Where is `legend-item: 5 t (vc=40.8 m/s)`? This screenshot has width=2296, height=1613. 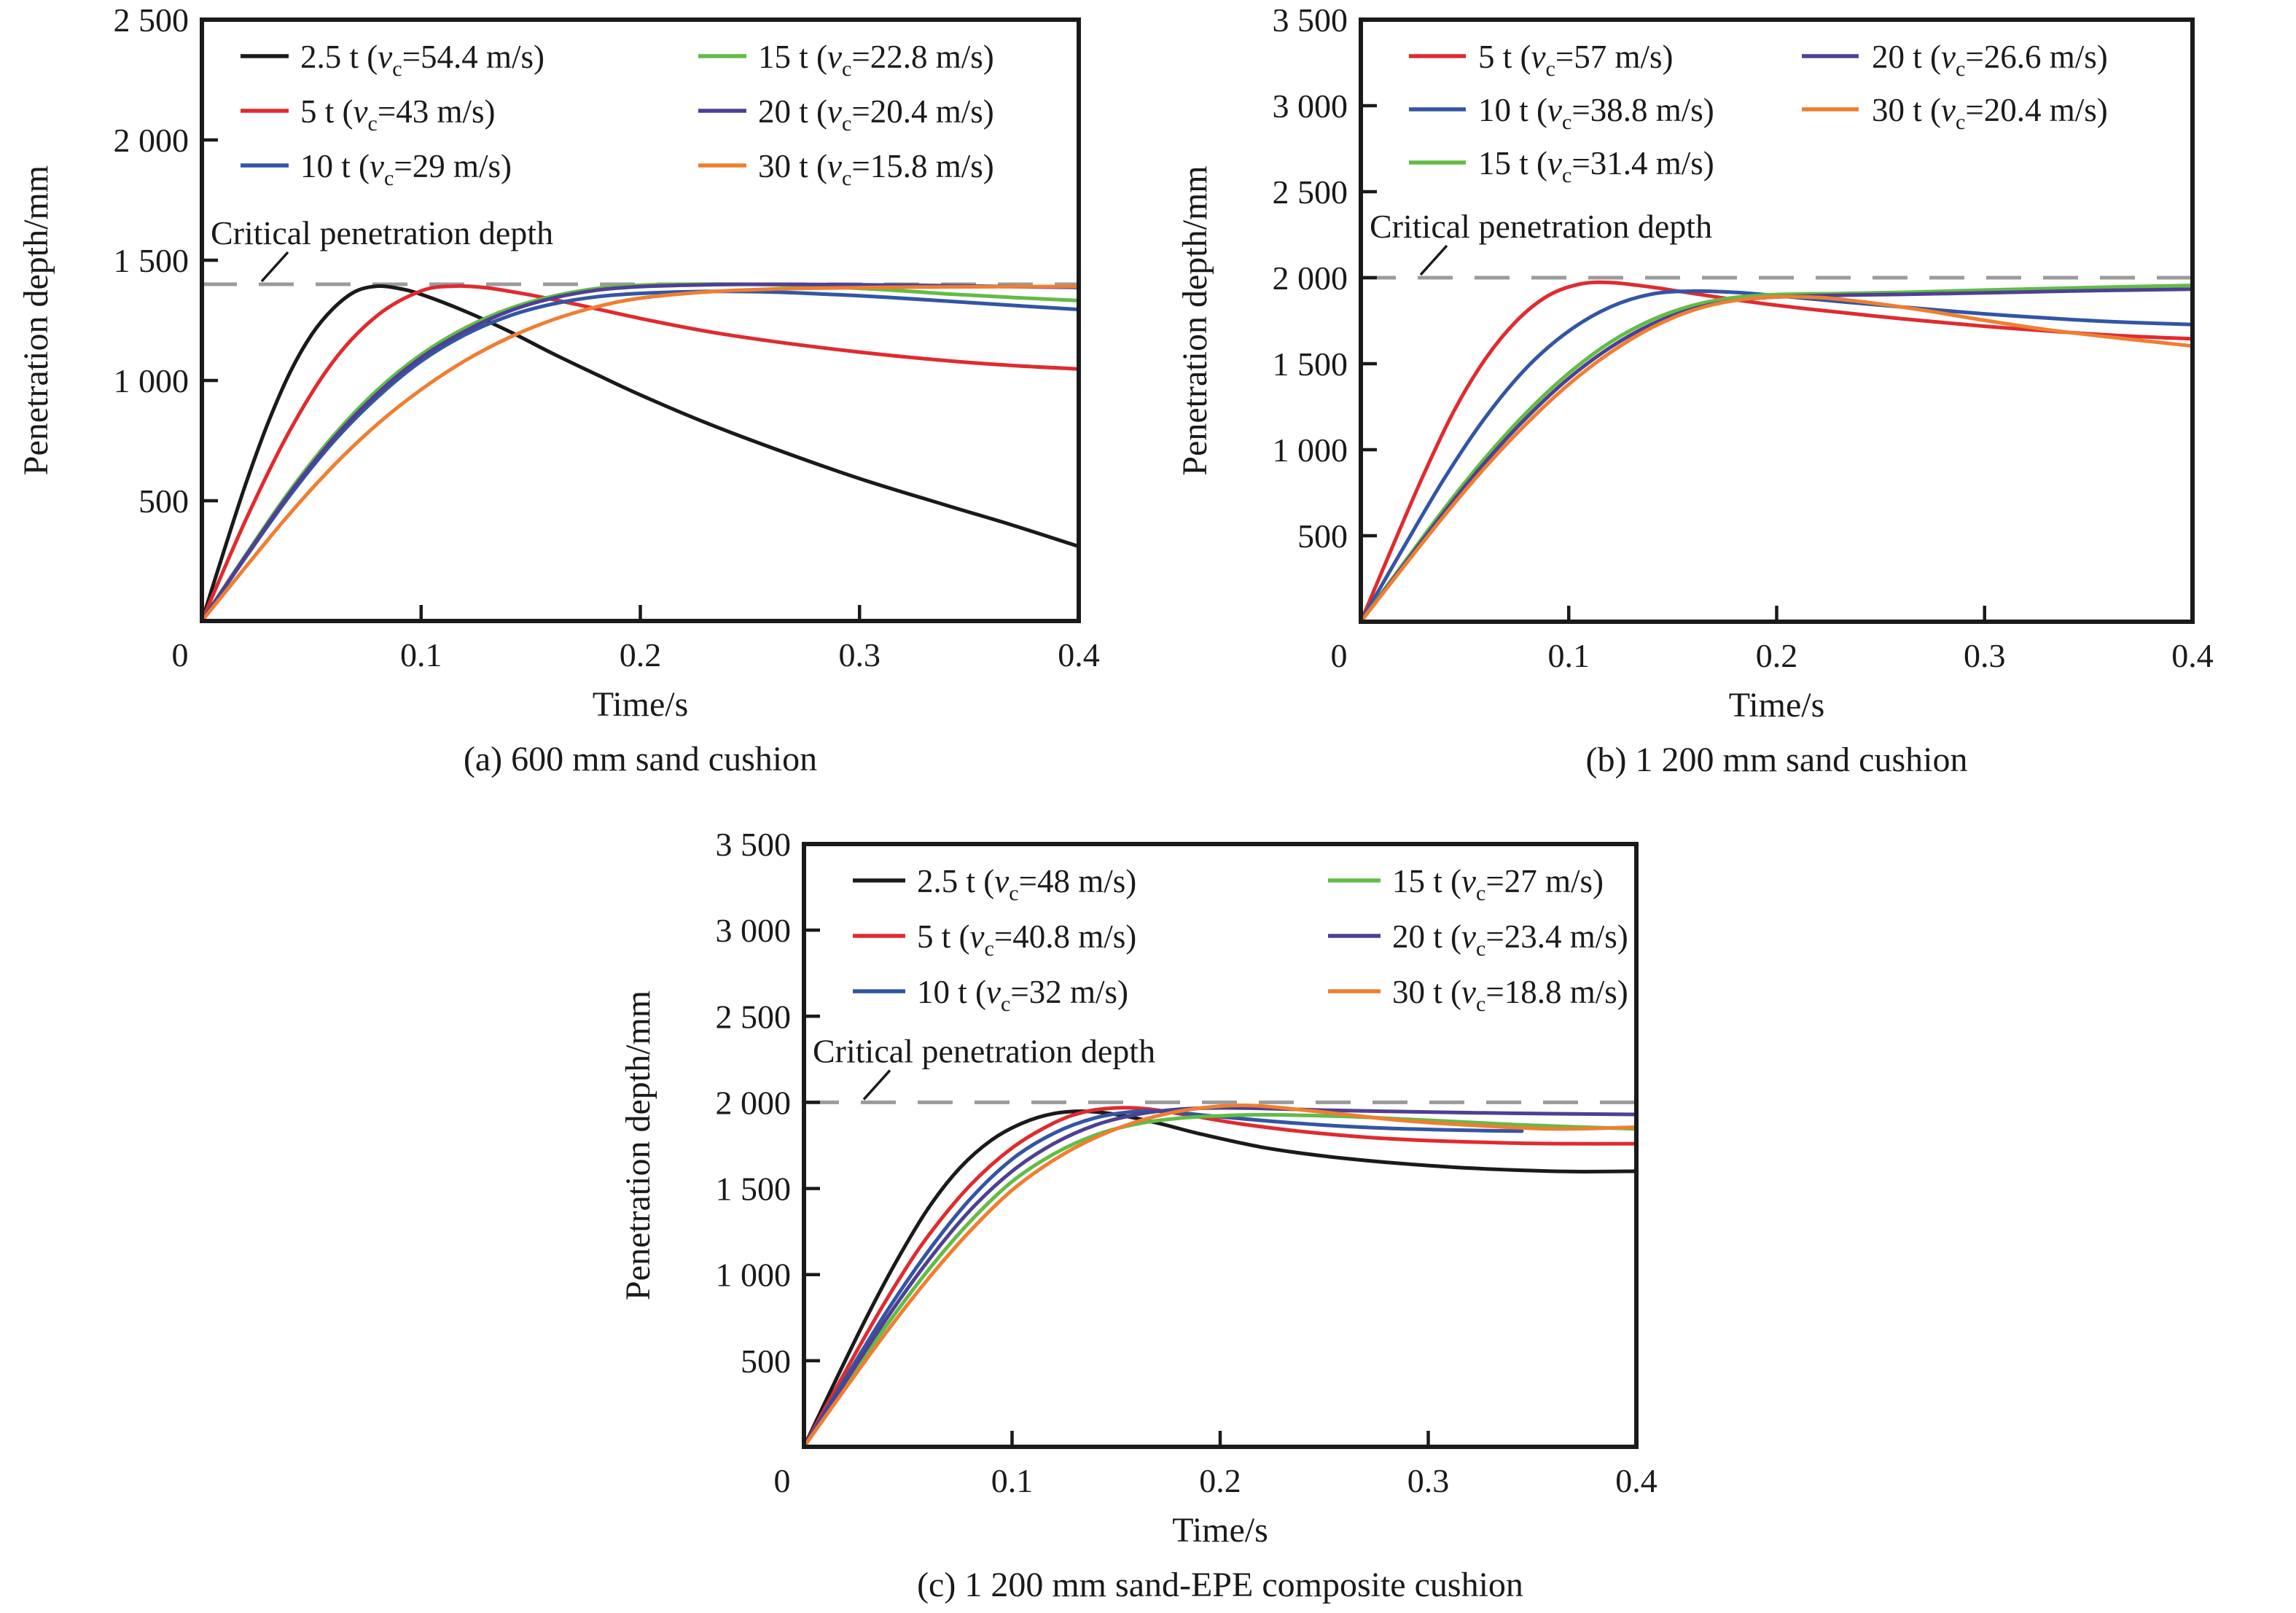
legend-item: 5 t (vc=40.8 m/s) is located at coordinates (995, 939).